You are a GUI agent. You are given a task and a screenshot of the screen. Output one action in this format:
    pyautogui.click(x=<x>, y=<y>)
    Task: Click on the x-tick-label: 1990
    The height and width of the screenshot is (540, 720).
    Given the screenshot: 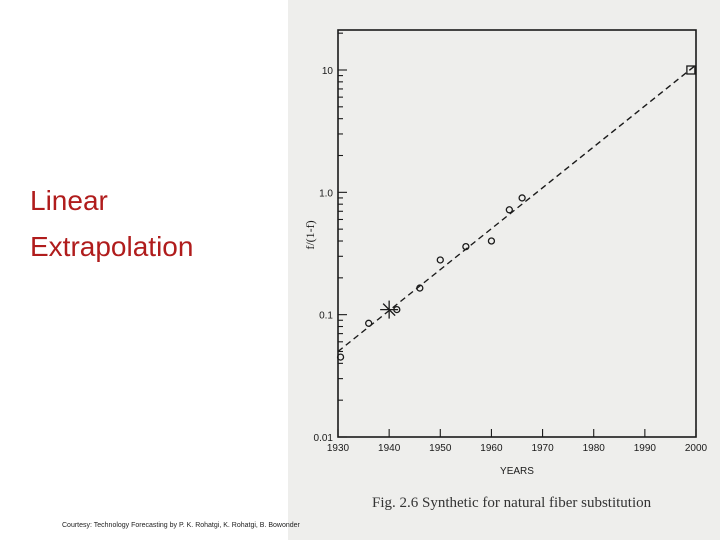 What is the action you would take?
    pyautogui.click(x=645, y=448)
    